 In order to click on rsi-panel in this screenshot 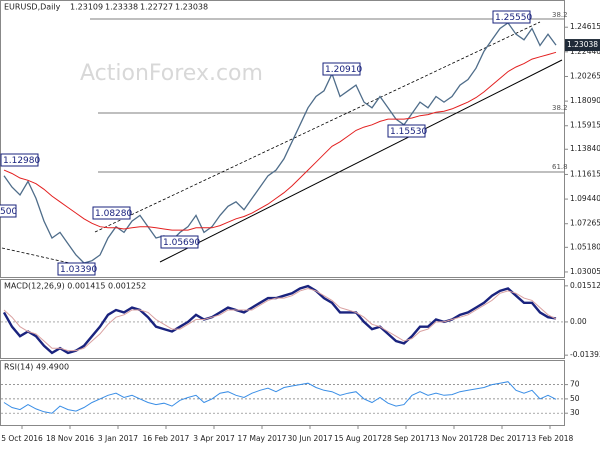, I will do `click(282, 393)`.